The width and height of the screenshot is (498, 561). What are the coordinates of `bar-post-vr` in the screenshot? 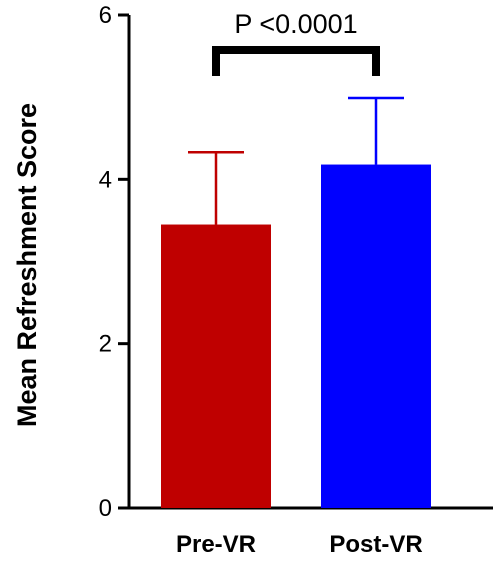 It's located at (376, 336).